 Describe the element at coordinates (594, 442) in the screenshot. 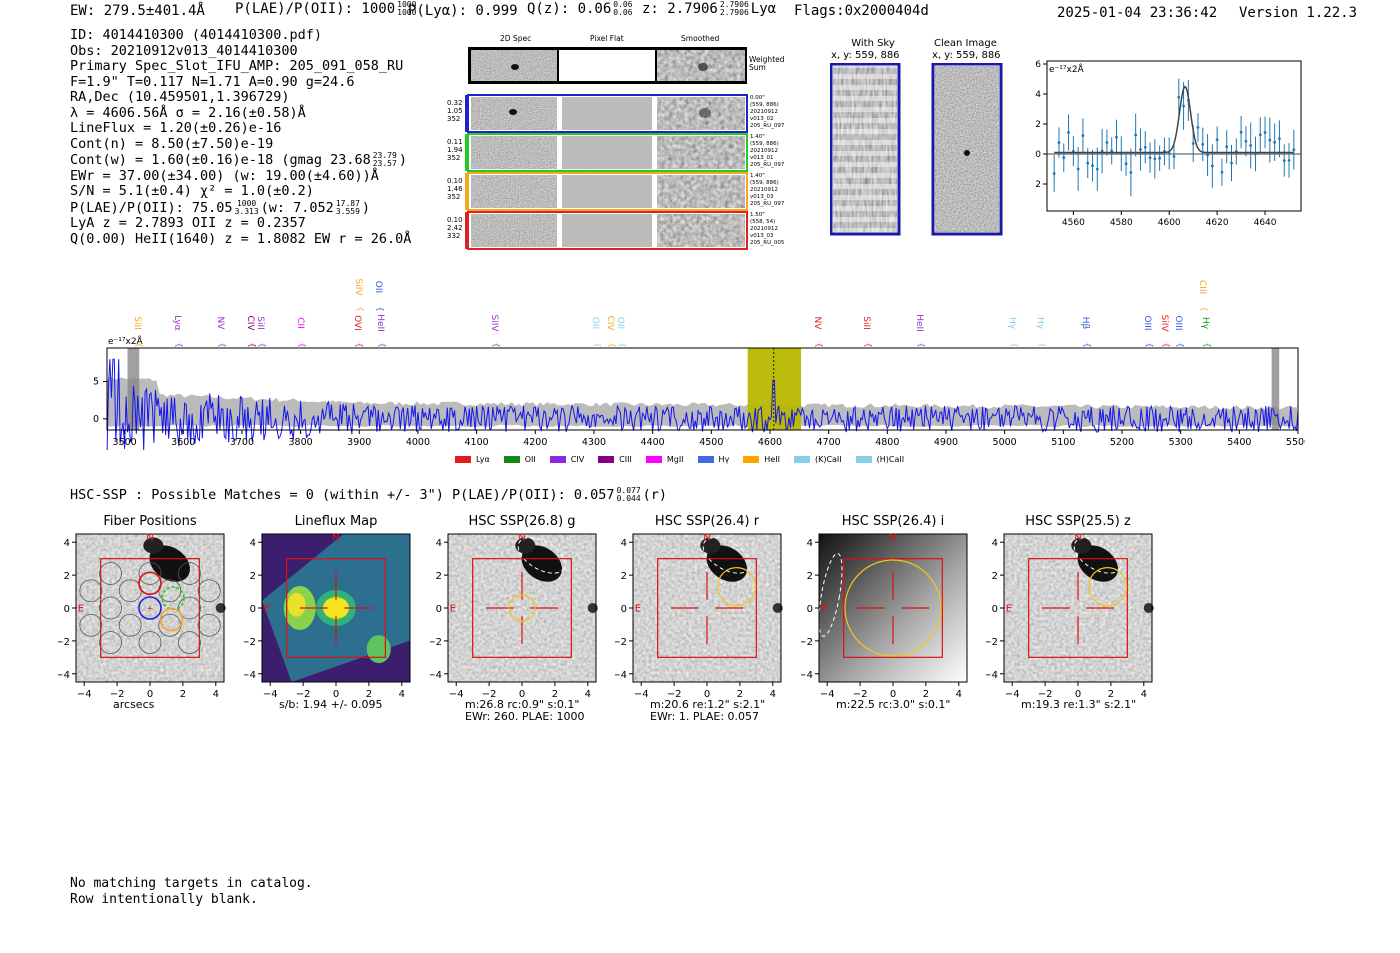

I see `spec-xtick-label-8: 4300` at that location.